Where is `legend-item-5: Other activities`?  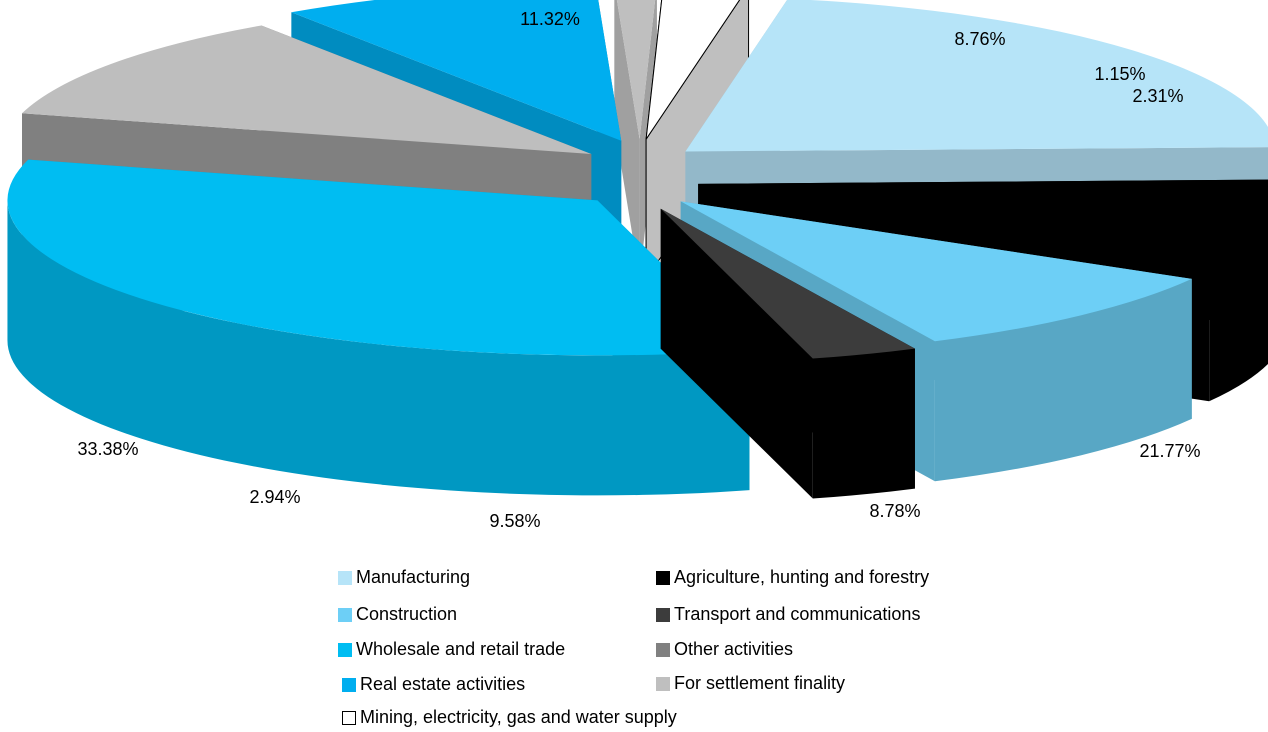
legend-item-5: Other activities is located at coordinates (724, 649).